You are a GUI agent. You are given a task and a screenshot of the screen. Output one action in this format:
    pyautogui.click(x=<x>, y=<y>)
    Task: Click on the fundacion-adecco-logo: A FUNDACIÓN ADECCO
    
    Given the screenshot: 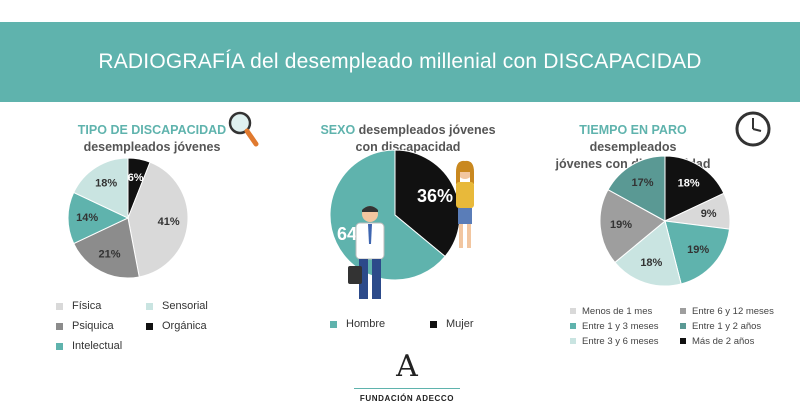 What is the action you would take?
    pyautogui.click(x=407, y=380)
    